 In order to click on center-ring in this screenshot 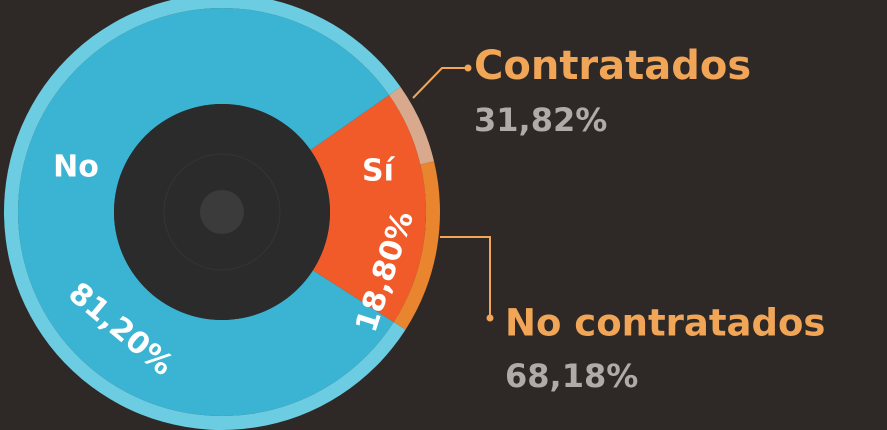, I will do `click(222, 212)`.